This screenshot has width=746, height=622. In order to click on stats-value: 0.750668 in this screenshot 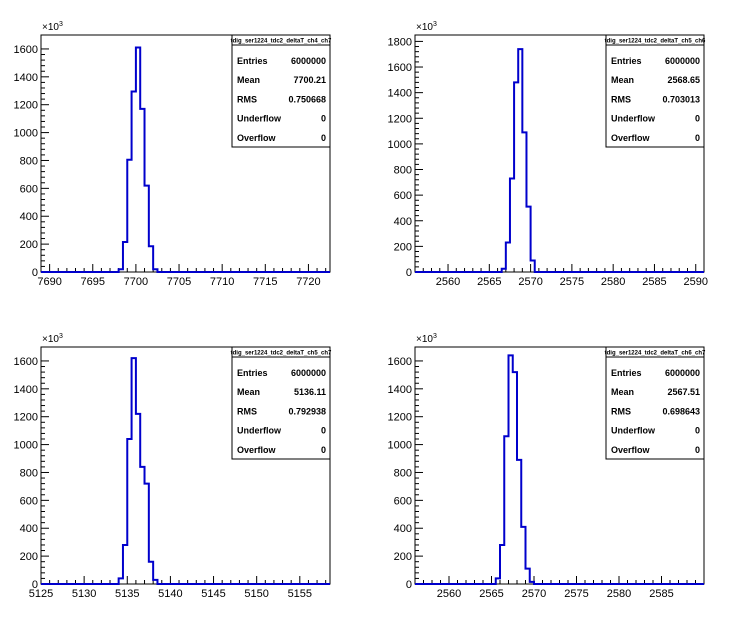, I will do `click(307, 99)`.